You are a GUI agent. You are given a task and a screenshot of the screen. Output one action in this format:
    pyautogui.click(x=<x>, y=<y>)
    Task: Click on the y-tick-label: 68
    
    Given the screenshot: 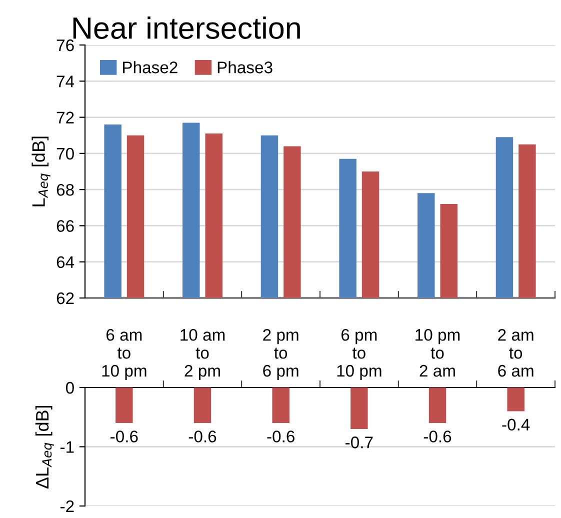 What is the action you would take?
    pyautogui.click(x=65, y=190)
    